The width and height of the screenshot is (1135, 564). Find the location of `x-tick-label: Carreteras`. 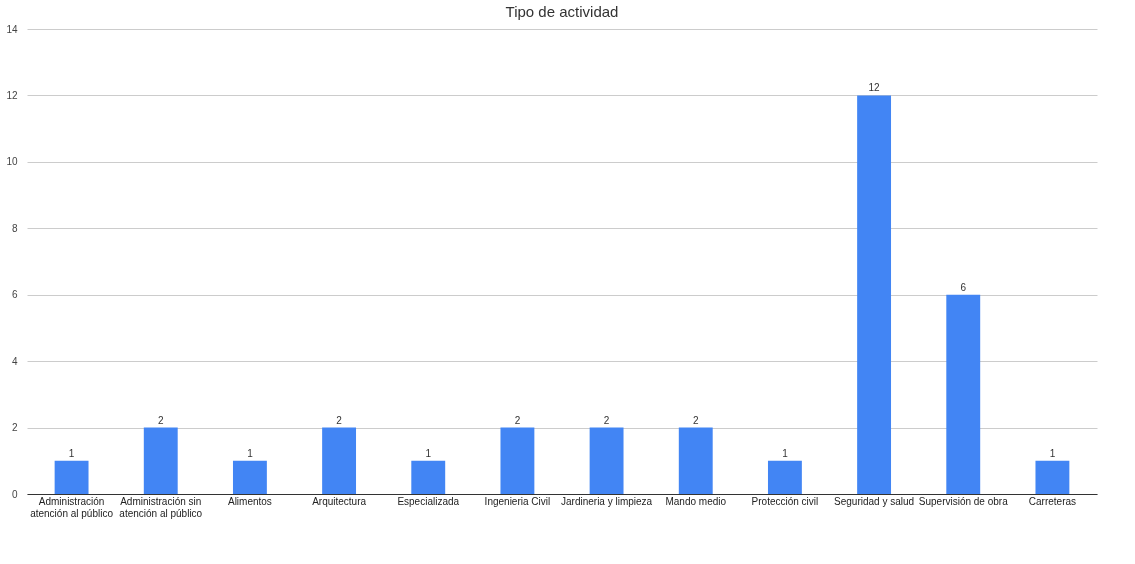

x-tick-label: Carreteras is located at coordinates (1052, 501).